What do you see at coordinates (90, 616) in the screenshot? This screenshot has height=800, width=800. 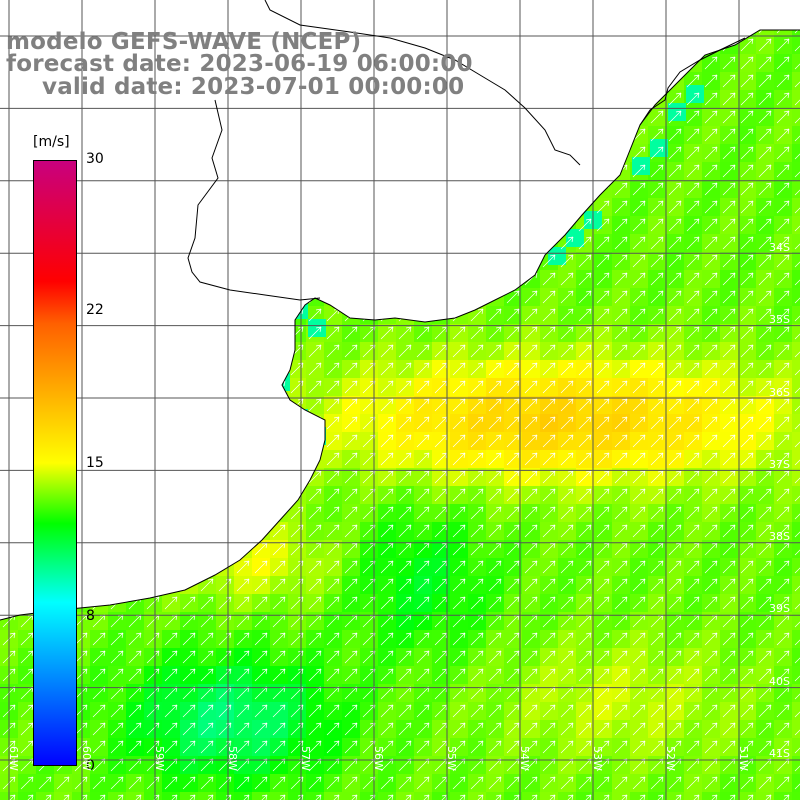 I see `colorbar-tick-8: 8` at bounding box center [90, 616].